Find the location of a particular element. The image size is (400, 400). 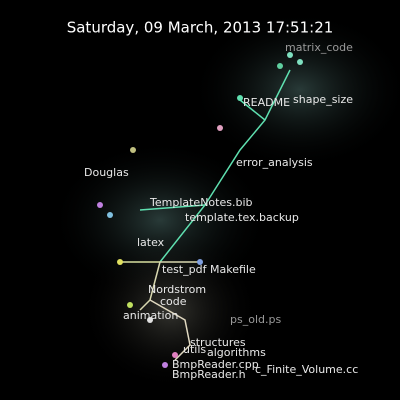

file-label: code is located at coordinates (173, 301).